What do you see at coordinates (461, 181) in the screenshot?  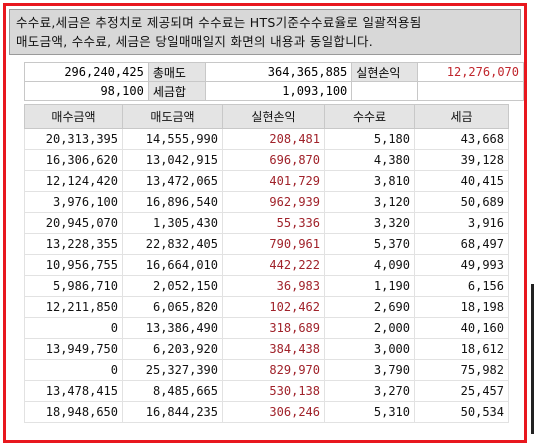 I see `tax-cell: 40,415` at bounding box center [461, 181].